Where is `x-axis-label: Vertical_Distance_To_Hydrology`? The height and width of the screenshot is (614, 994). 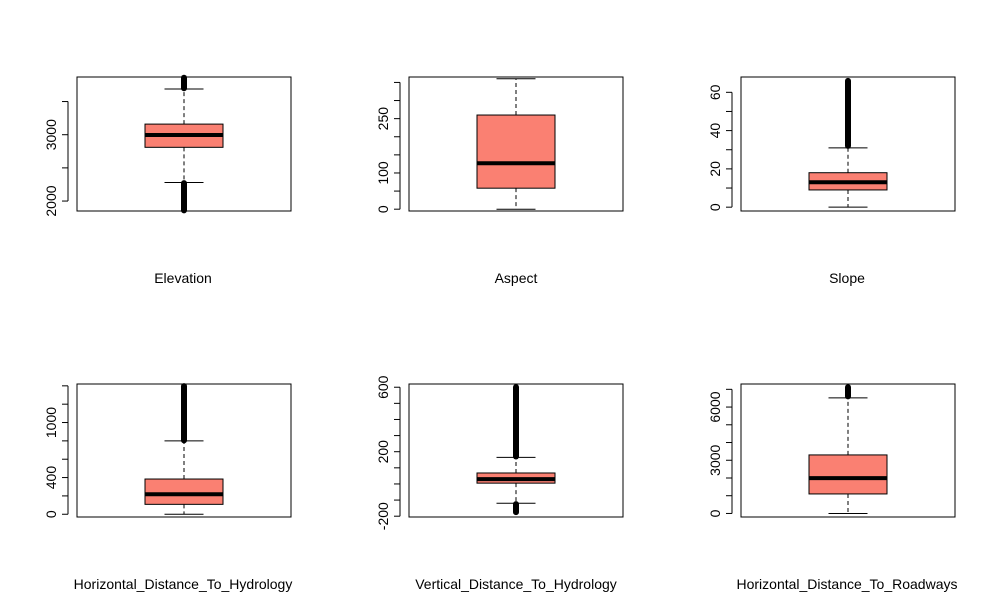
x-axis-label: Vertical_Distance_To_Hydrology is located at coordinates (516, 584).